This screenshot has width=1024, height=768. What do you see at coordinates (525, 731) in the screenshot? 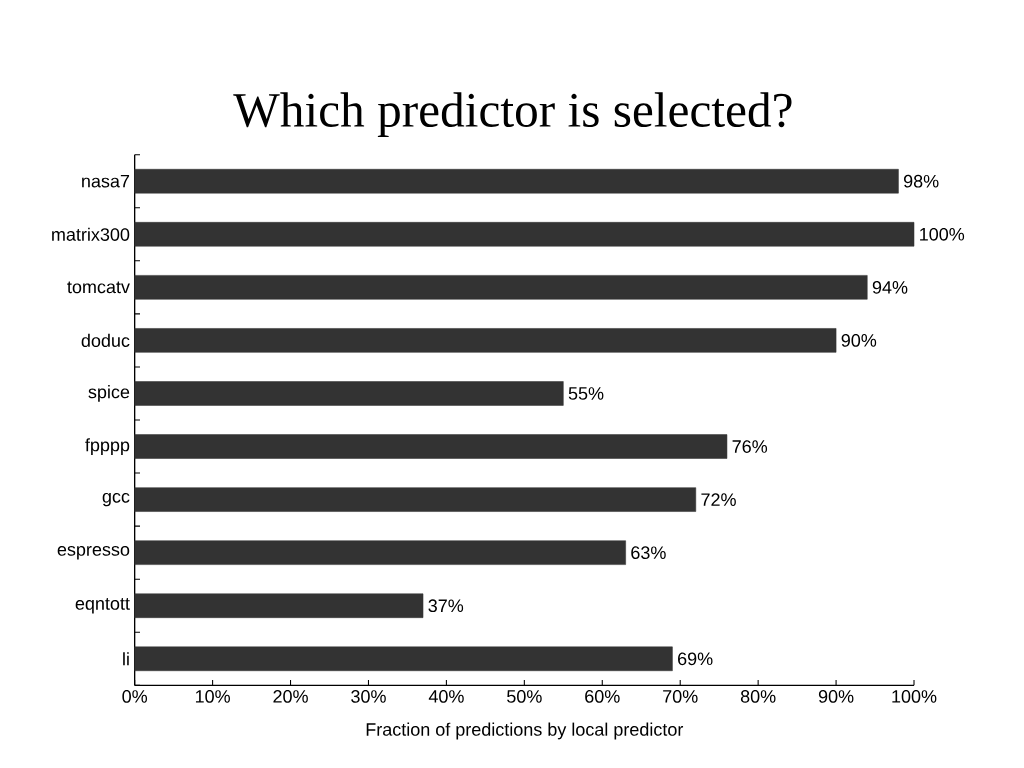
I see `x-axis-title: Fraction of predictions by local predictor` at bounding box center [525, 731].